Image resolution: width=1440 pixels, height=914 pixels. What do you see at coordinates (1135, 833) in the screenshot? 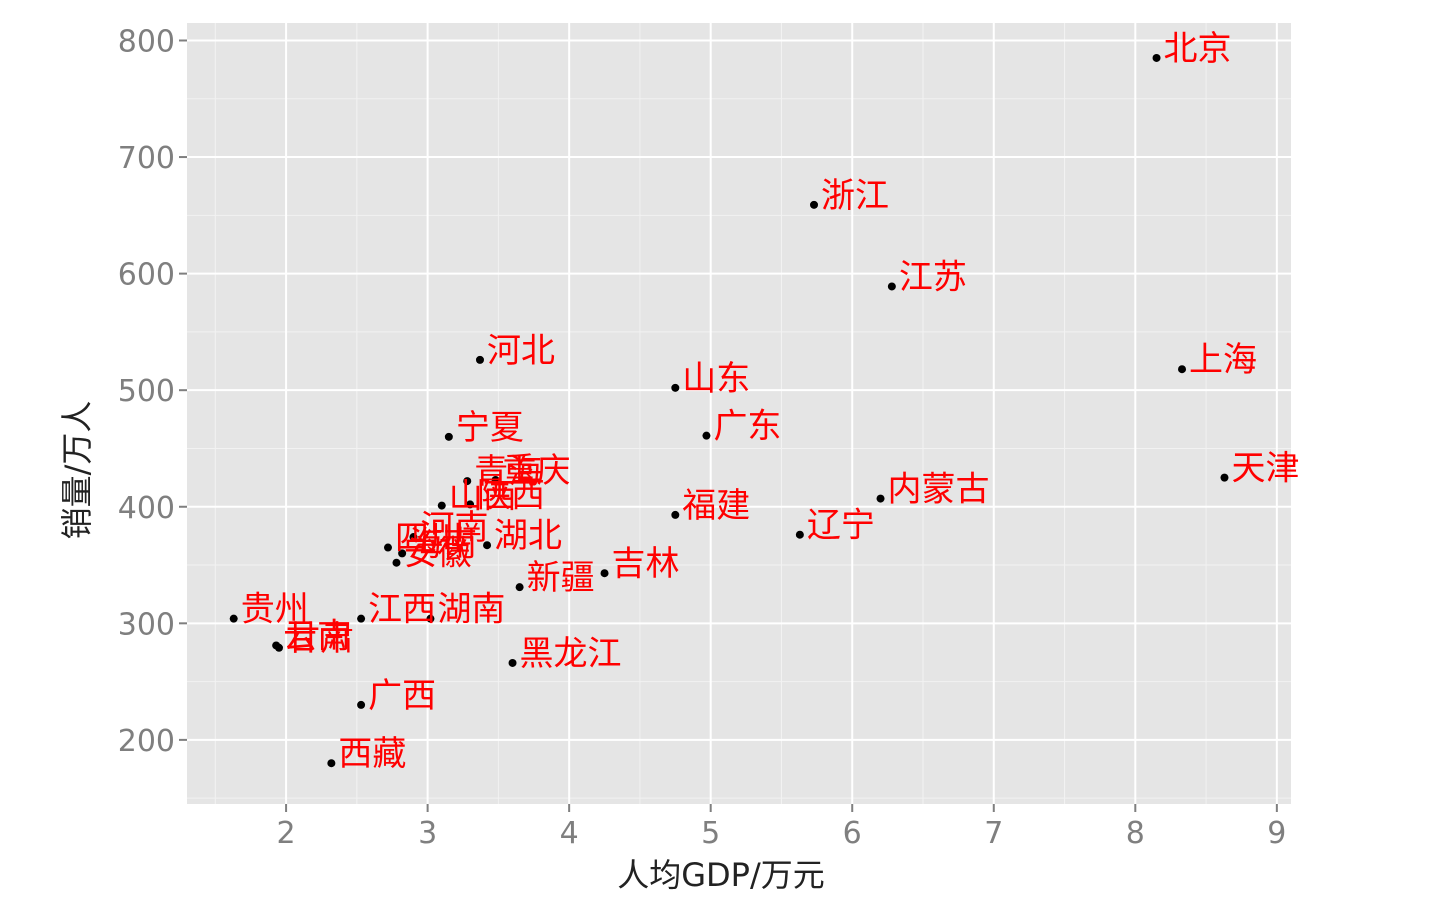
I see `x-tick-label: 8` at bounding box center [1135, 833].